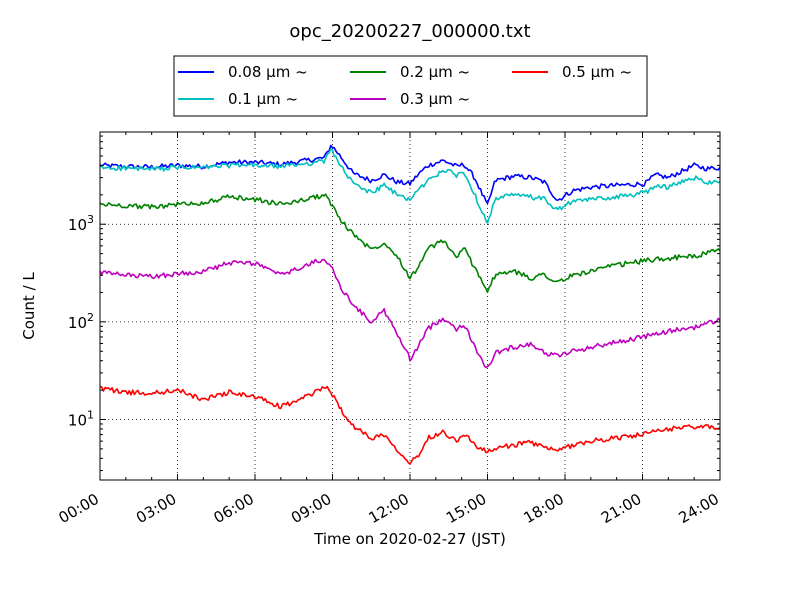 The image size is (800, 600). I want to click on x-tick-label: 21:00, so click(621, 508).